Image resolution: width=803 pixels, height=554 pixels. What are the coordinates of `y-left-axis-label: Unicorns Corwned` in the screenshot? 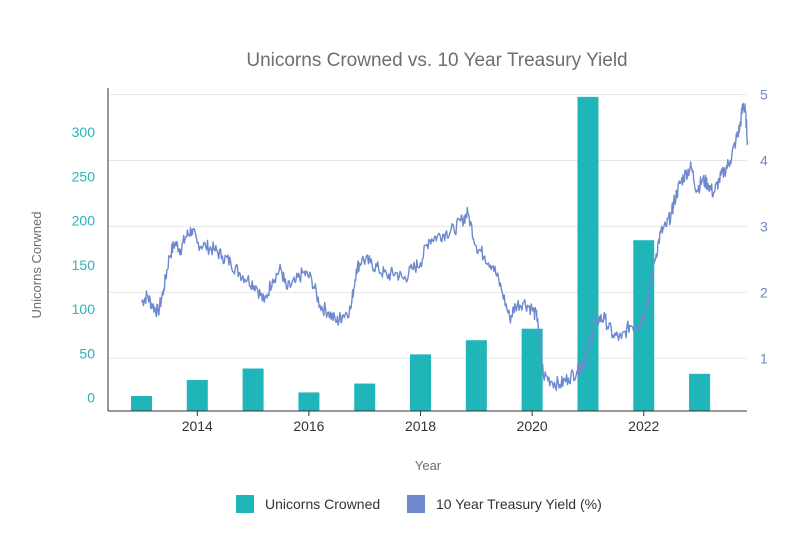 It's located at (36, 265).